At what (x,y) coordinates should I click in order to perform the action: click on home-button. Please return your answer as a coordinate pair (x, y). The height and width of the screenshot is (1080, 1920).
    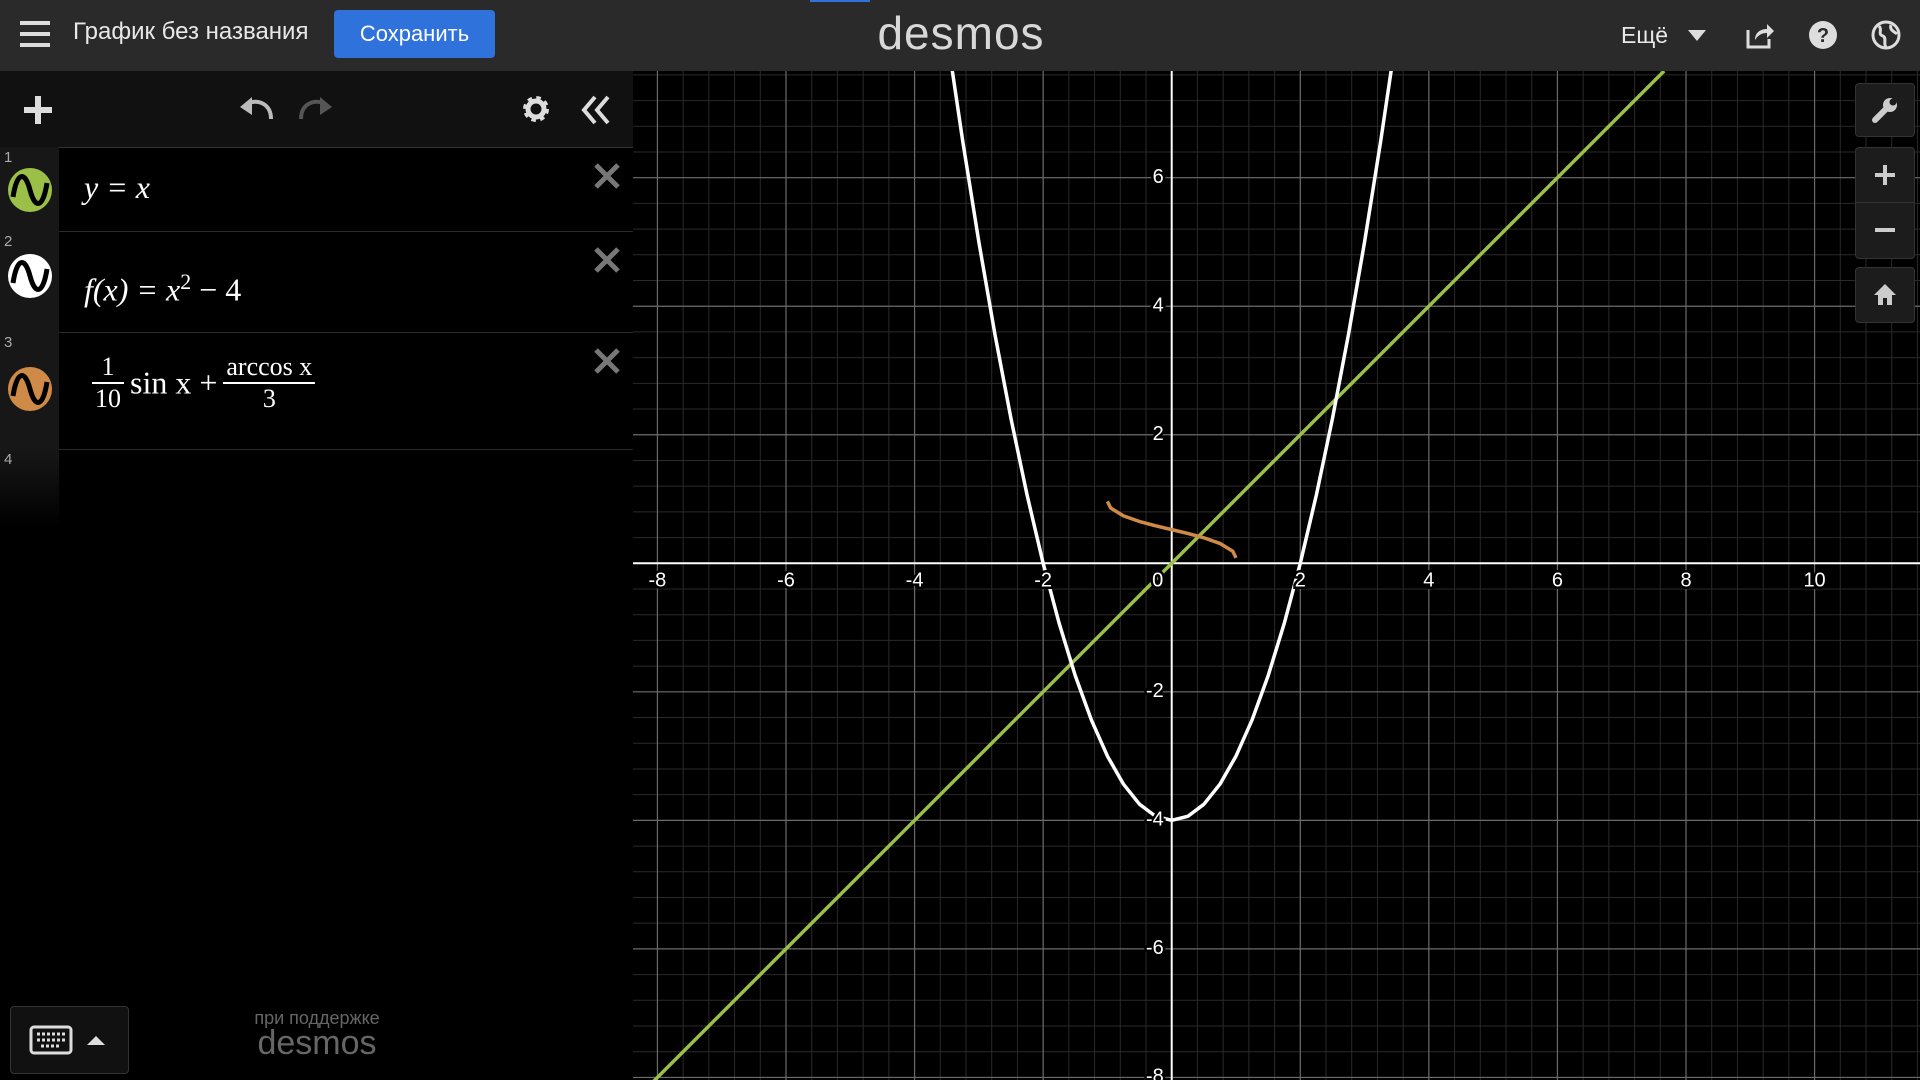
    Looking at the image, I should click on (1885, 295).